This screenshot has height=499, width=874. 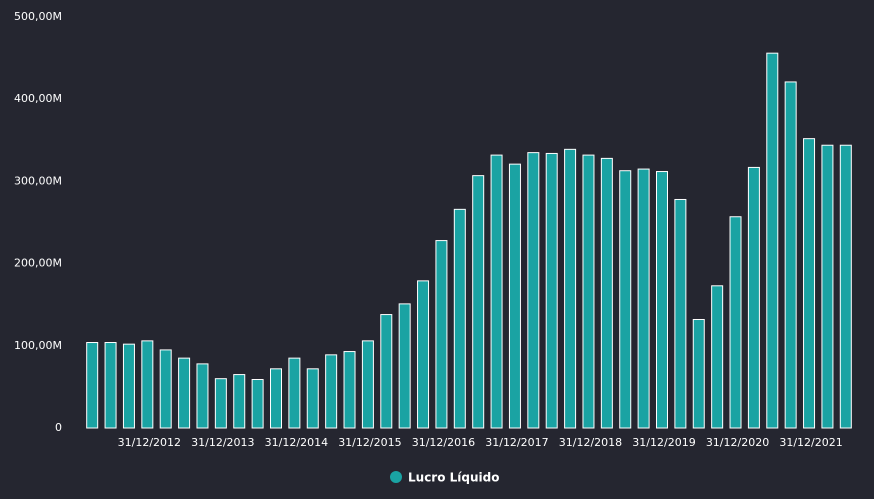 What do you see at coordinates (38, 180) in the screenshot?
I see `y-tick-label: 300,00M` at bounding box center [38, 180].